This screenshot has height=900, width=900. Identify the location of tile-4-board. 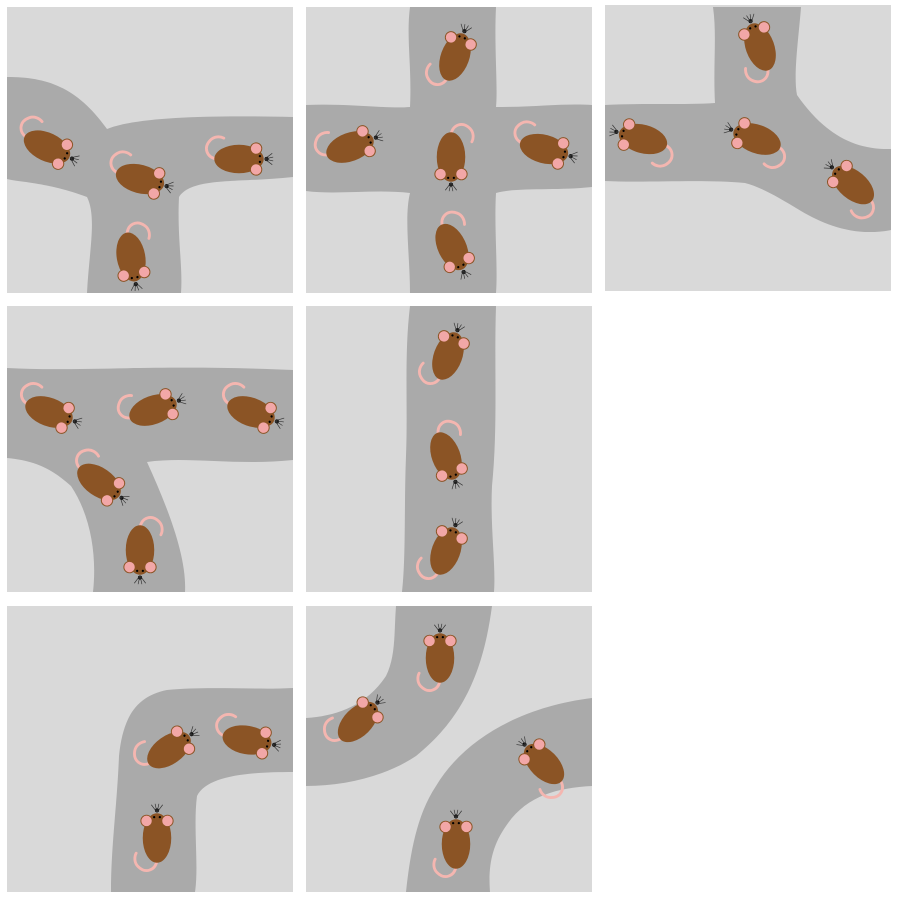
(150, 479).